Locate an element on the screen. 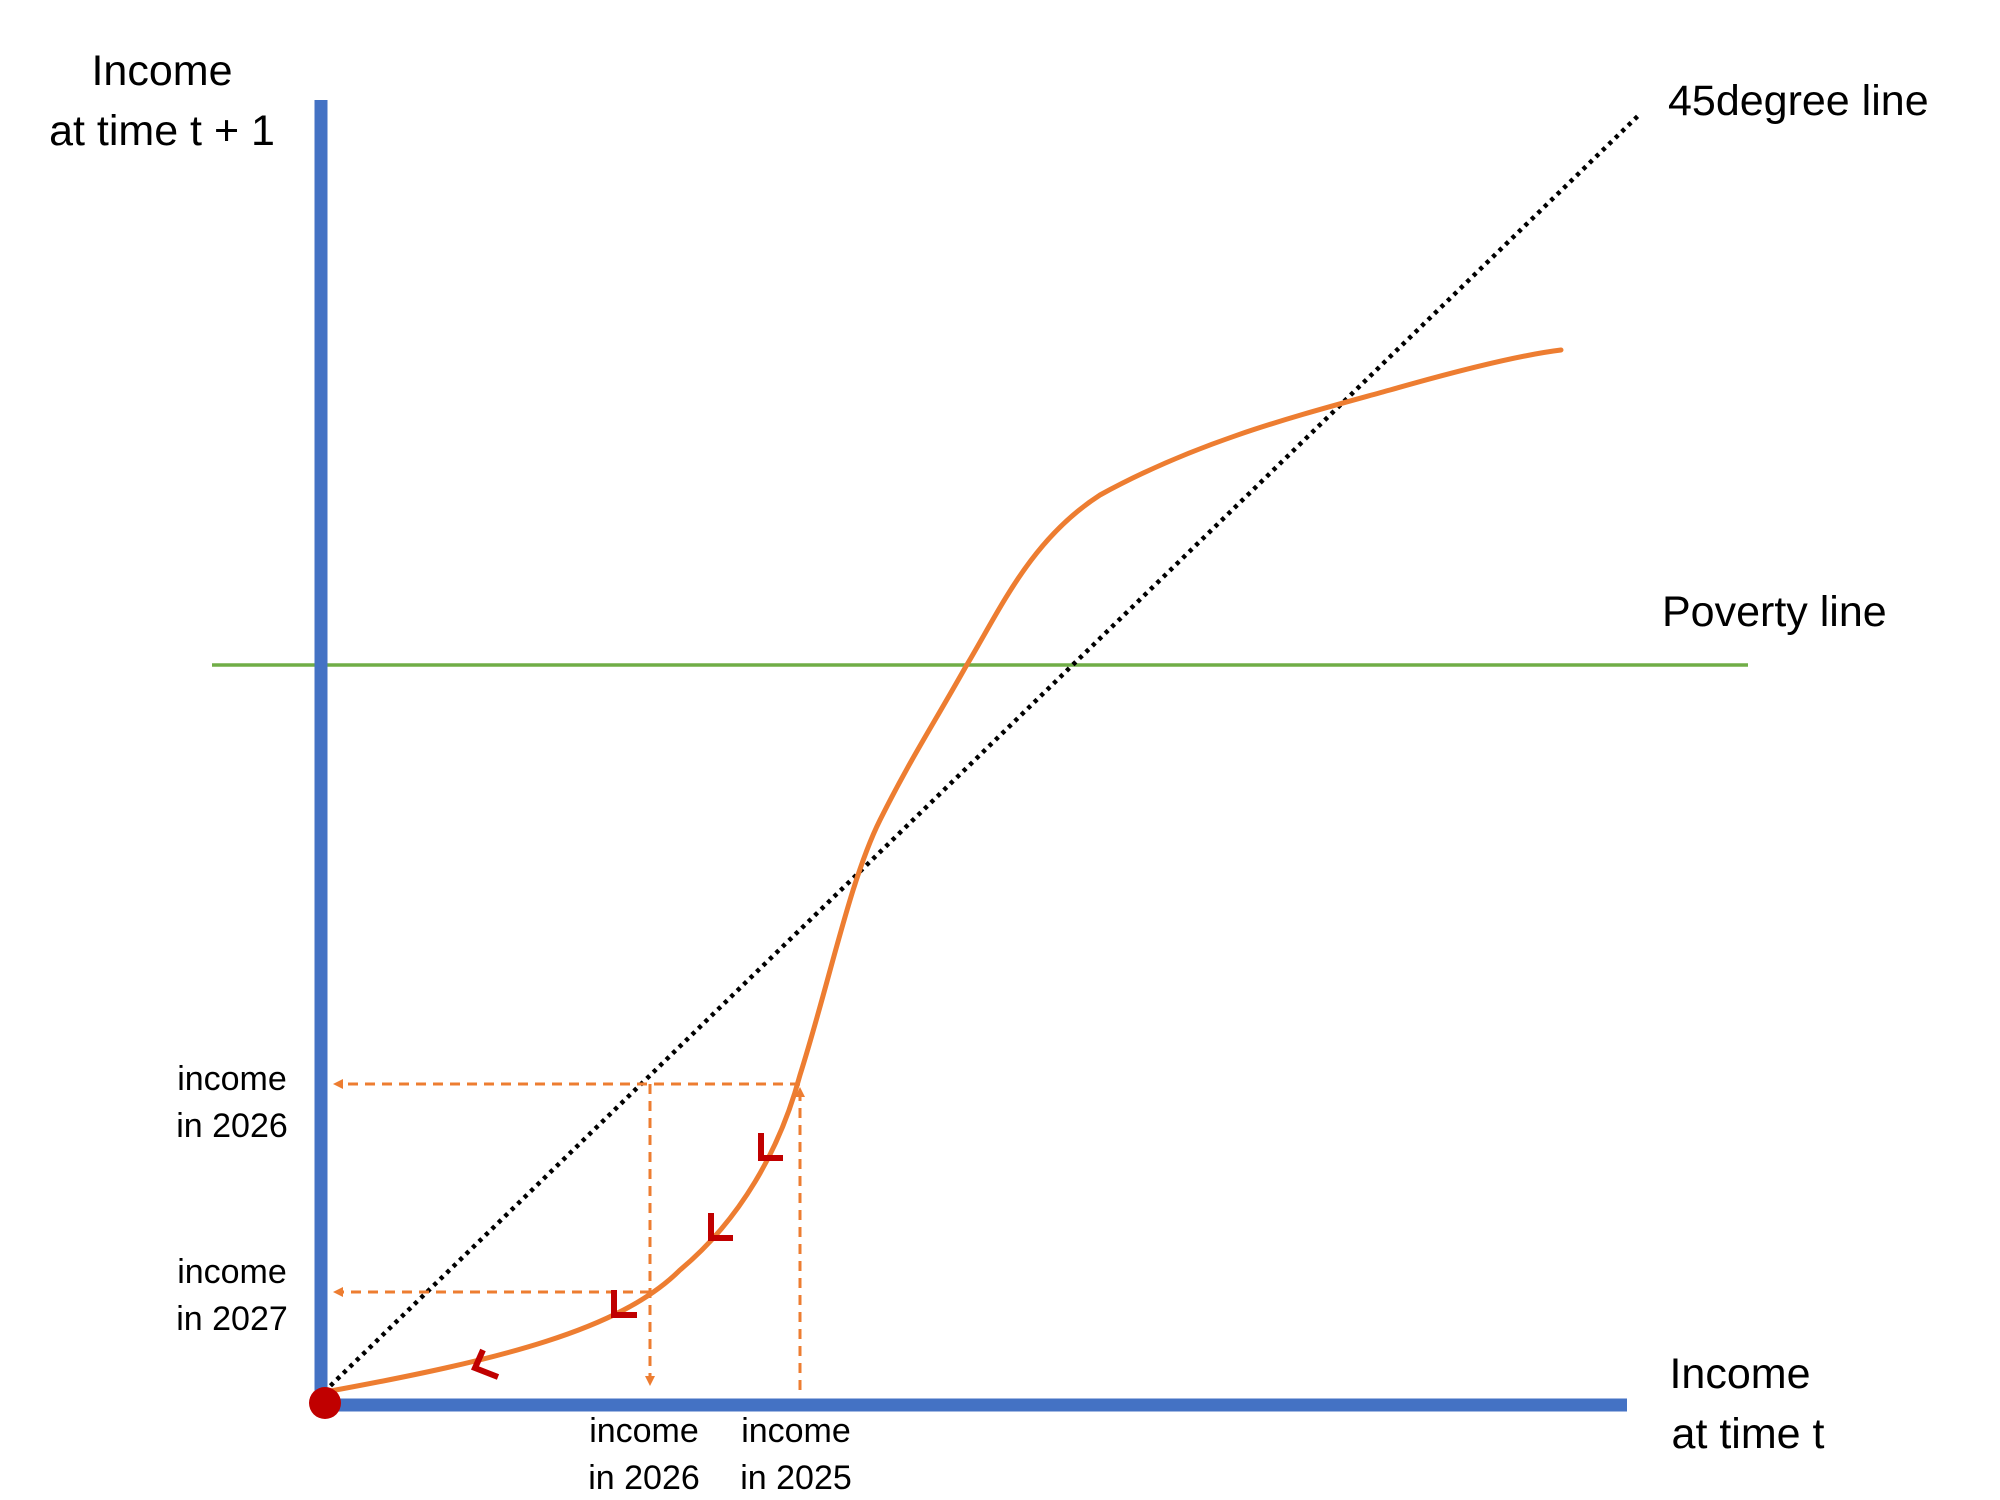  projection-lines is located at coordinates (569, 1234).